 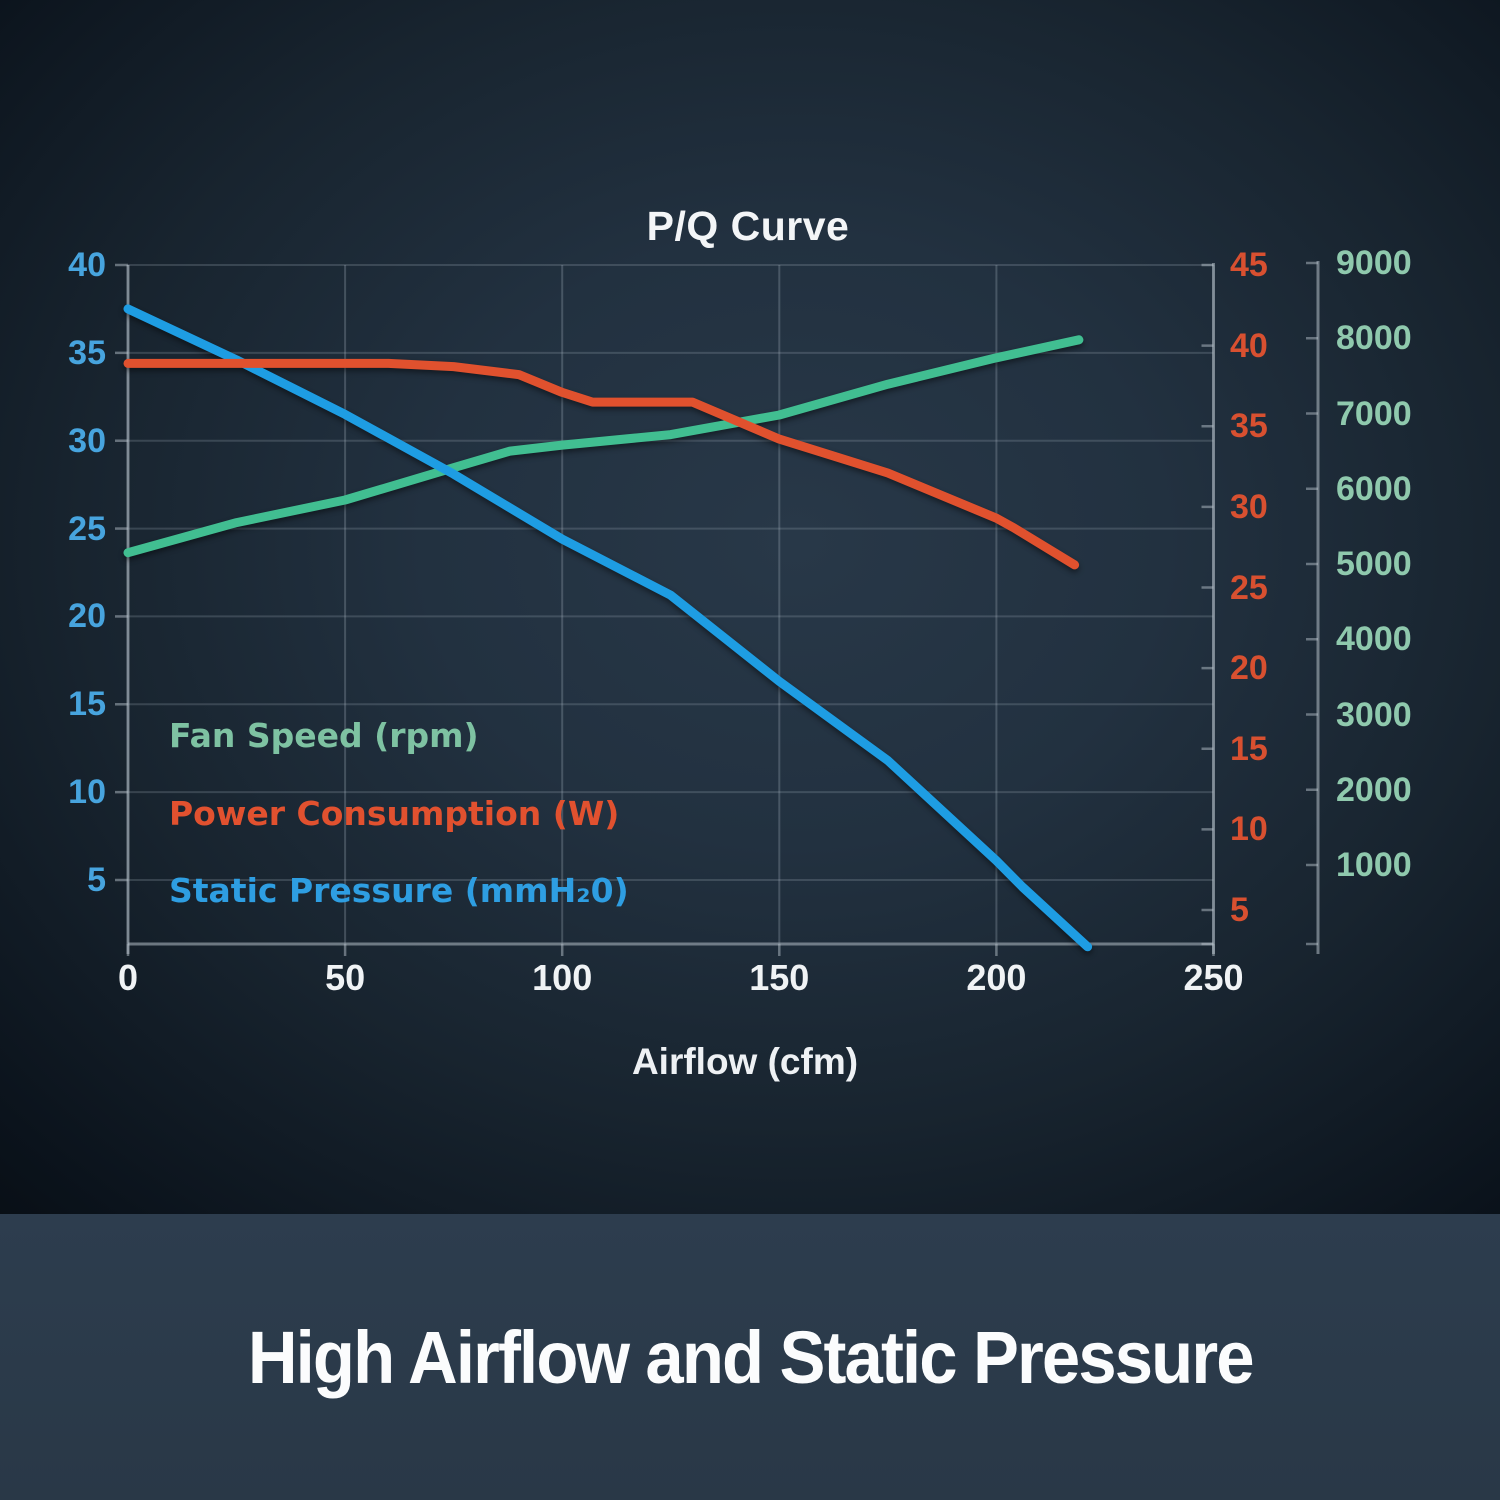 What do you see at coordinates (399, 890) in the screenshot?
I see `legend-static-pressure: Static Pressure (mmH₂0)` at bounding box center [399, 890].